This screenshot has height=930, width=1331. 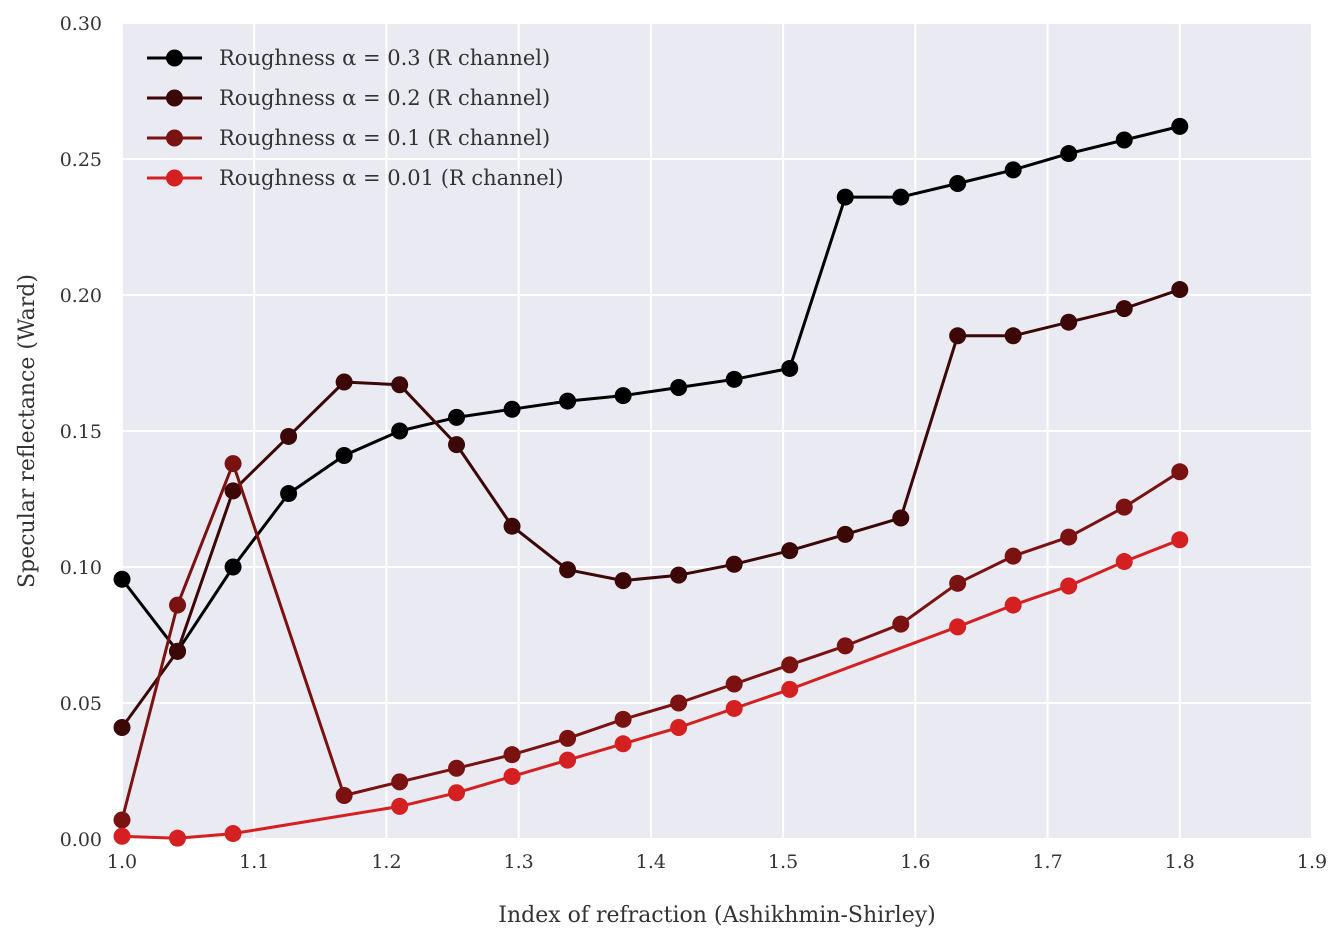 I want to click on legend-item: Roughness α = 0.2 (R channel), so click(x=348, y=98).